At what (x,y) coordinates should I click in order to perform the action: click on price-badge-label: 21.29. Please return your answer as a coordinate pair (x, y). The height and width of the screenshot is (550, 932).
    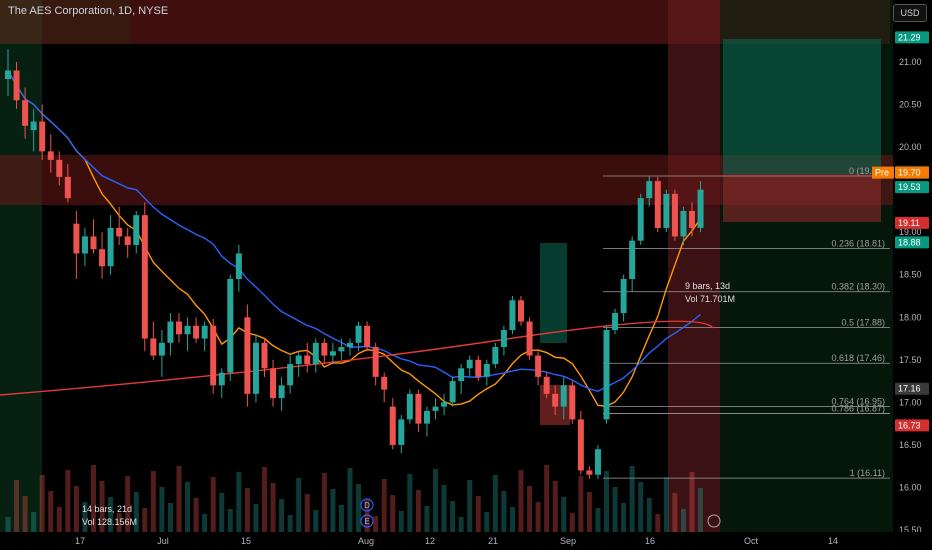
    Looking at the image, I should click on (909, 37).